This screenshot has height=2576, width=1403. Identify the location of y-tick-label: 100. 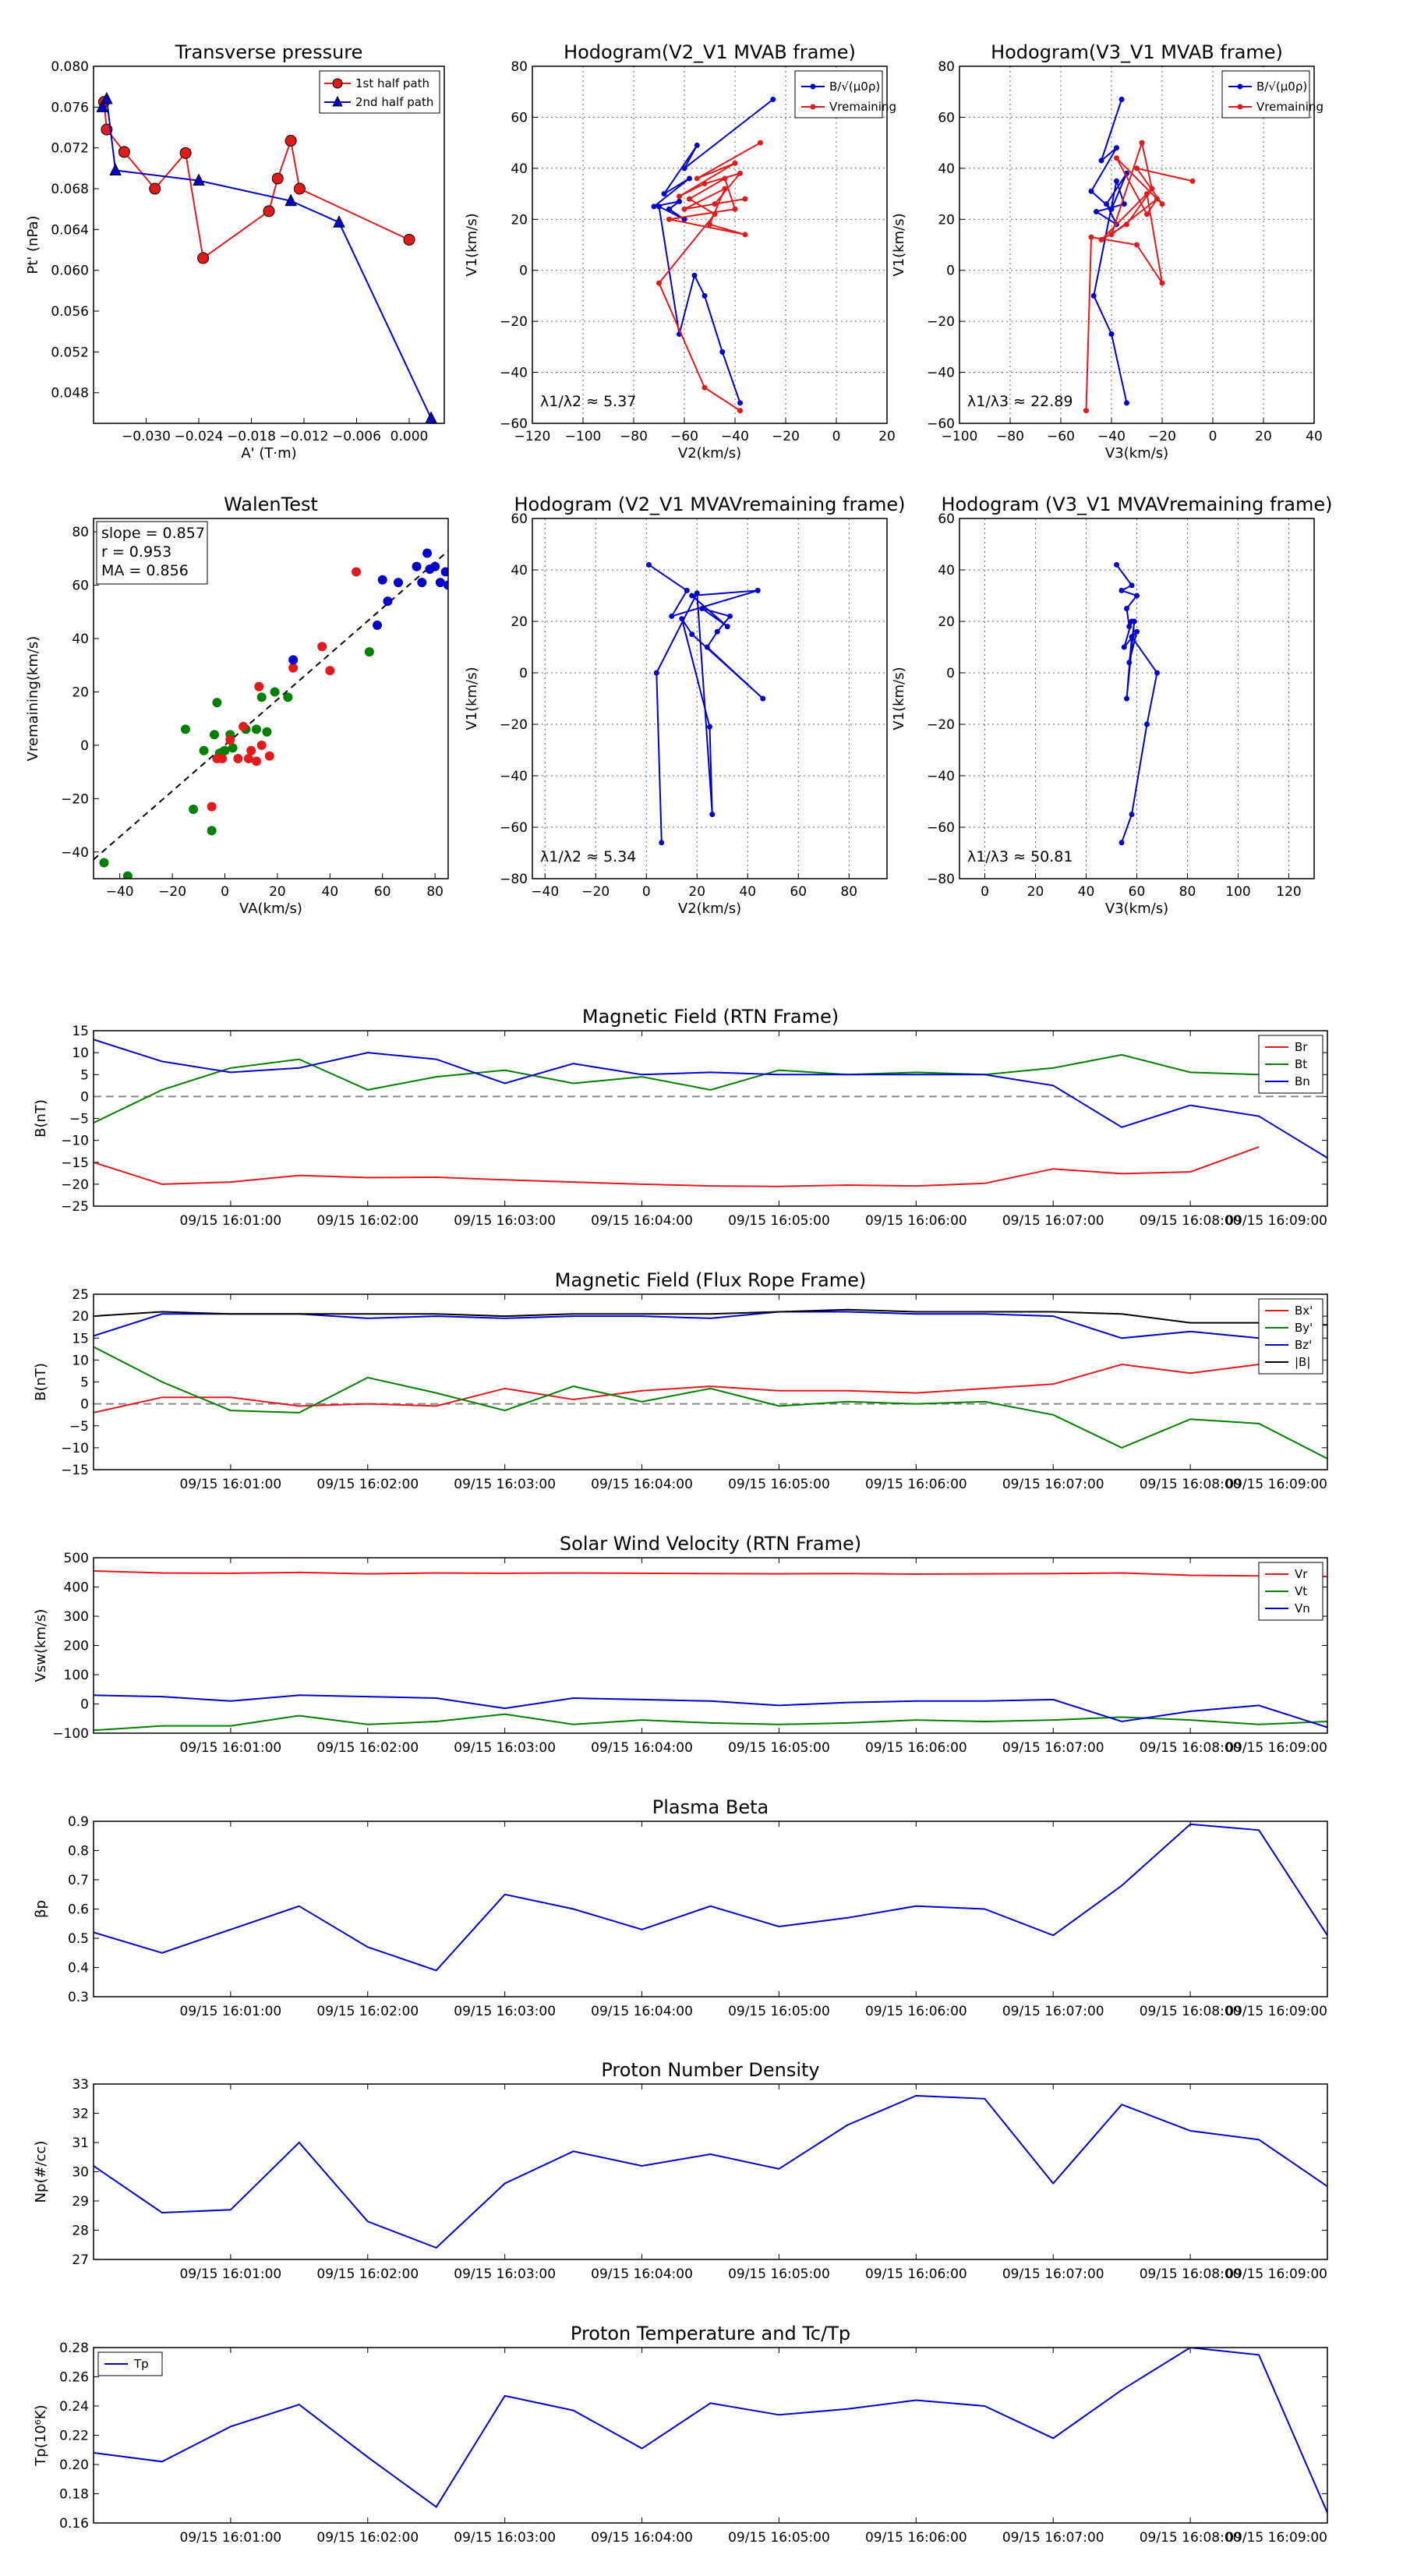
(76, 1675).